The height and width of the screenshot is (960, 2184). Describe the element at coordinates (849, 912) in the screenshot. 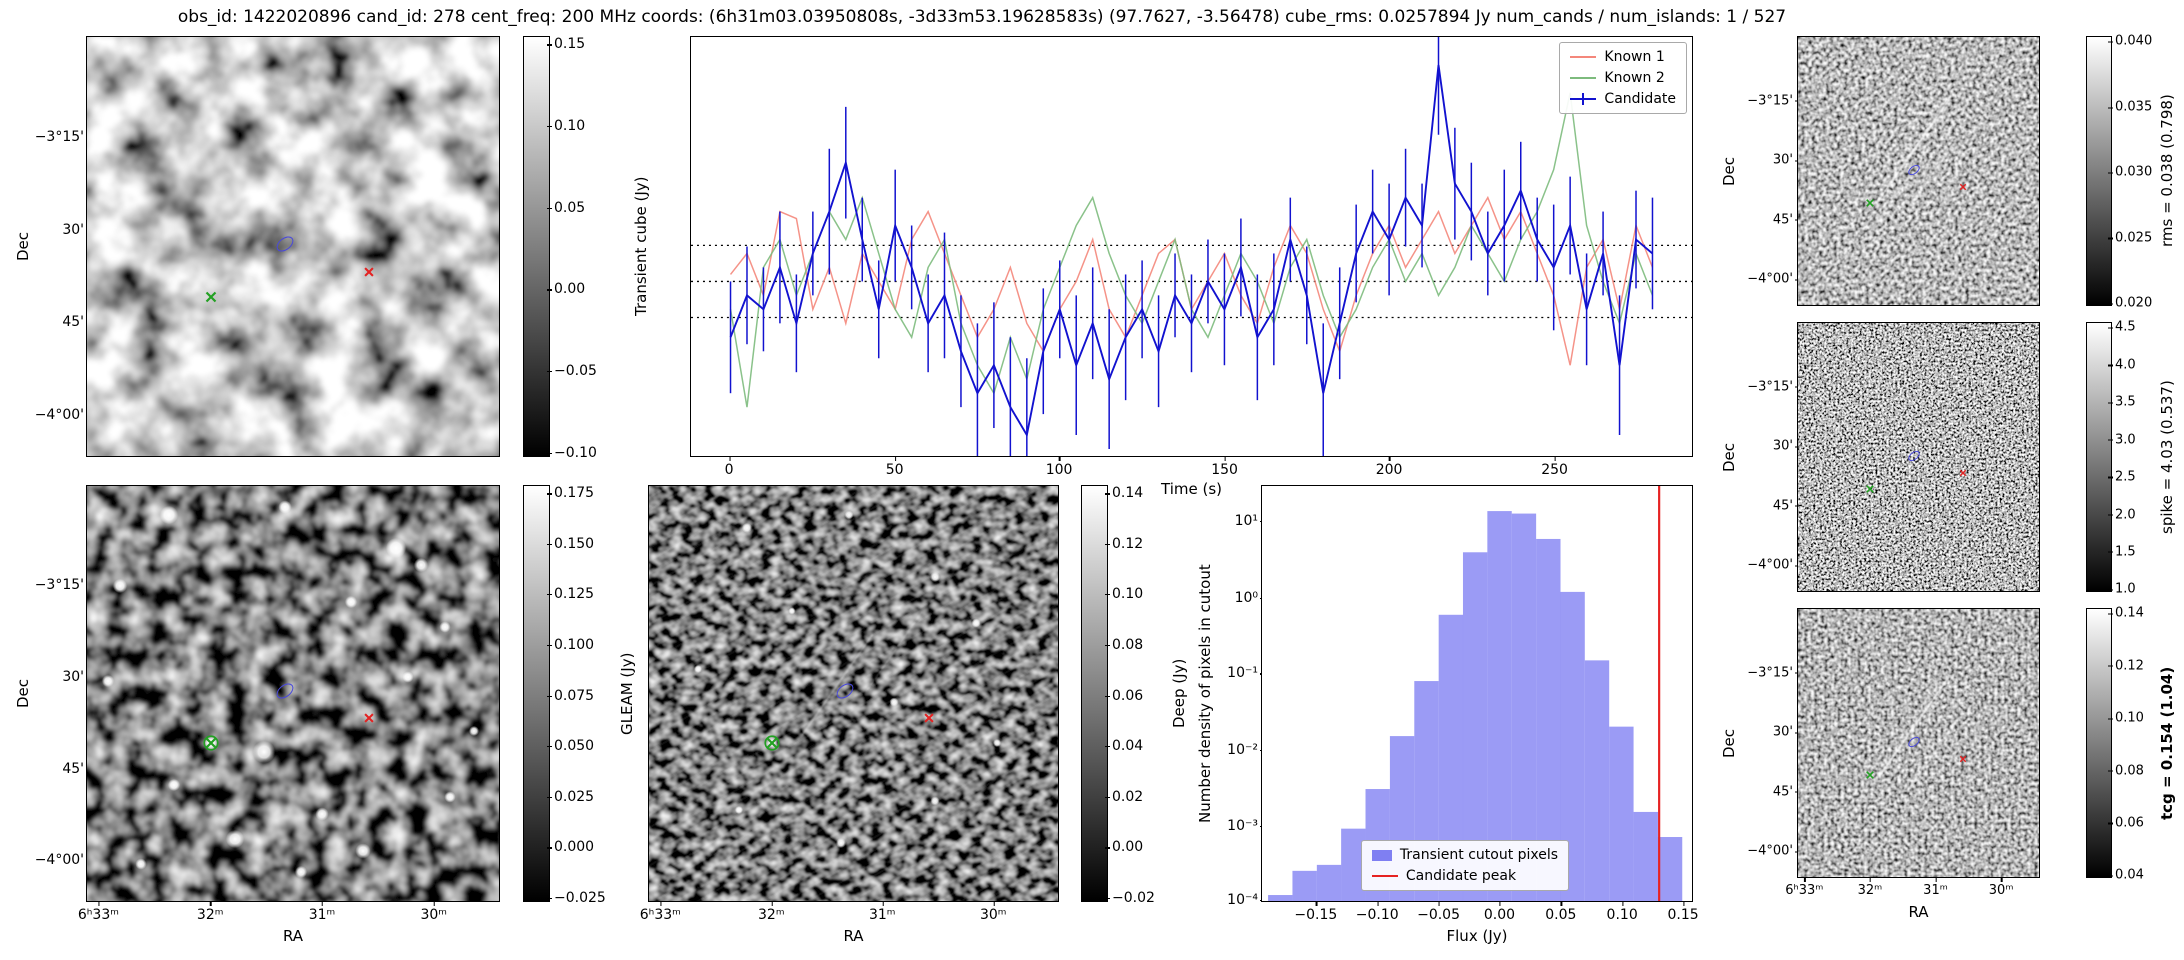

I see `ra-tick-labels: 6ʰ33ᵐ 32ᵐ 31ᵐ 30ᵐ` at that location.